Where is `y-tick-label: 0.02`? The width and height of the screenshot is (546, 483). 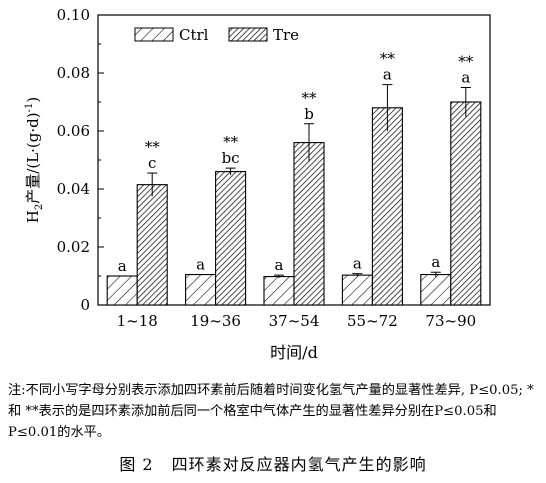 y-tick-label: 0.02 is located at coordinates (73, 247).